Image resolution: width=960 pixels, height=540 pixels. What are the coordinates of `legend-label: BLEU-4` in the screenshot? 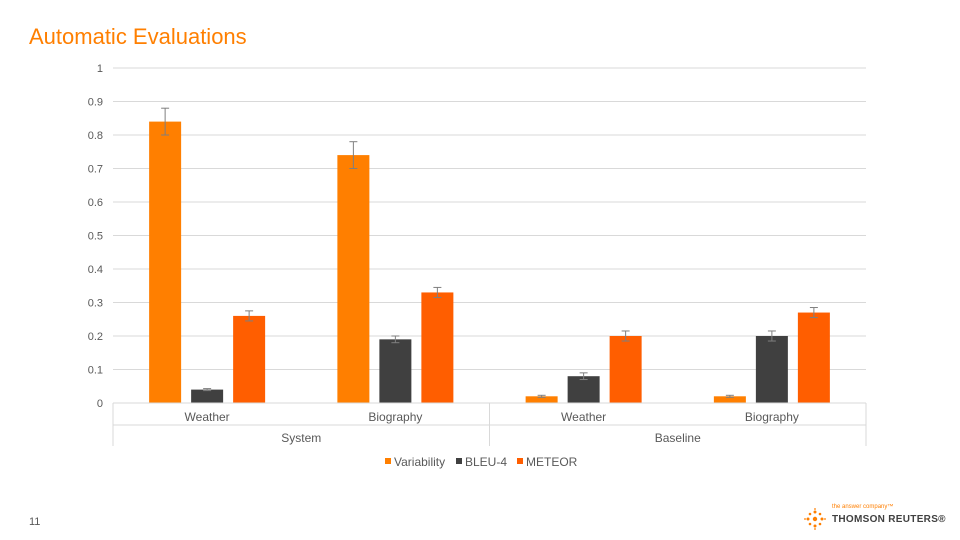 It's located at (486, 462).